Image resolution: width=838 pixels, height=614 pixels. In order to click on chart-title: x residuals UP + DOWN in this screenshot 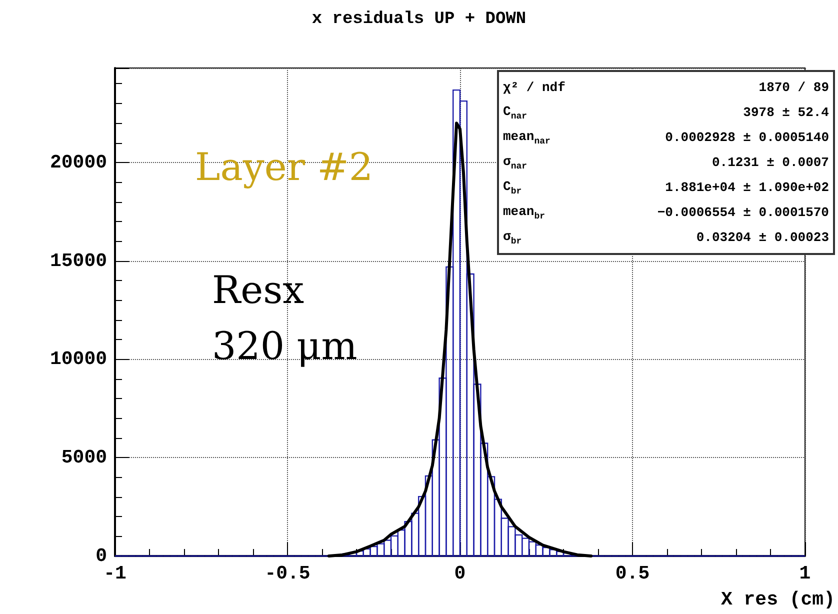, I will do `click(419, 19)`.